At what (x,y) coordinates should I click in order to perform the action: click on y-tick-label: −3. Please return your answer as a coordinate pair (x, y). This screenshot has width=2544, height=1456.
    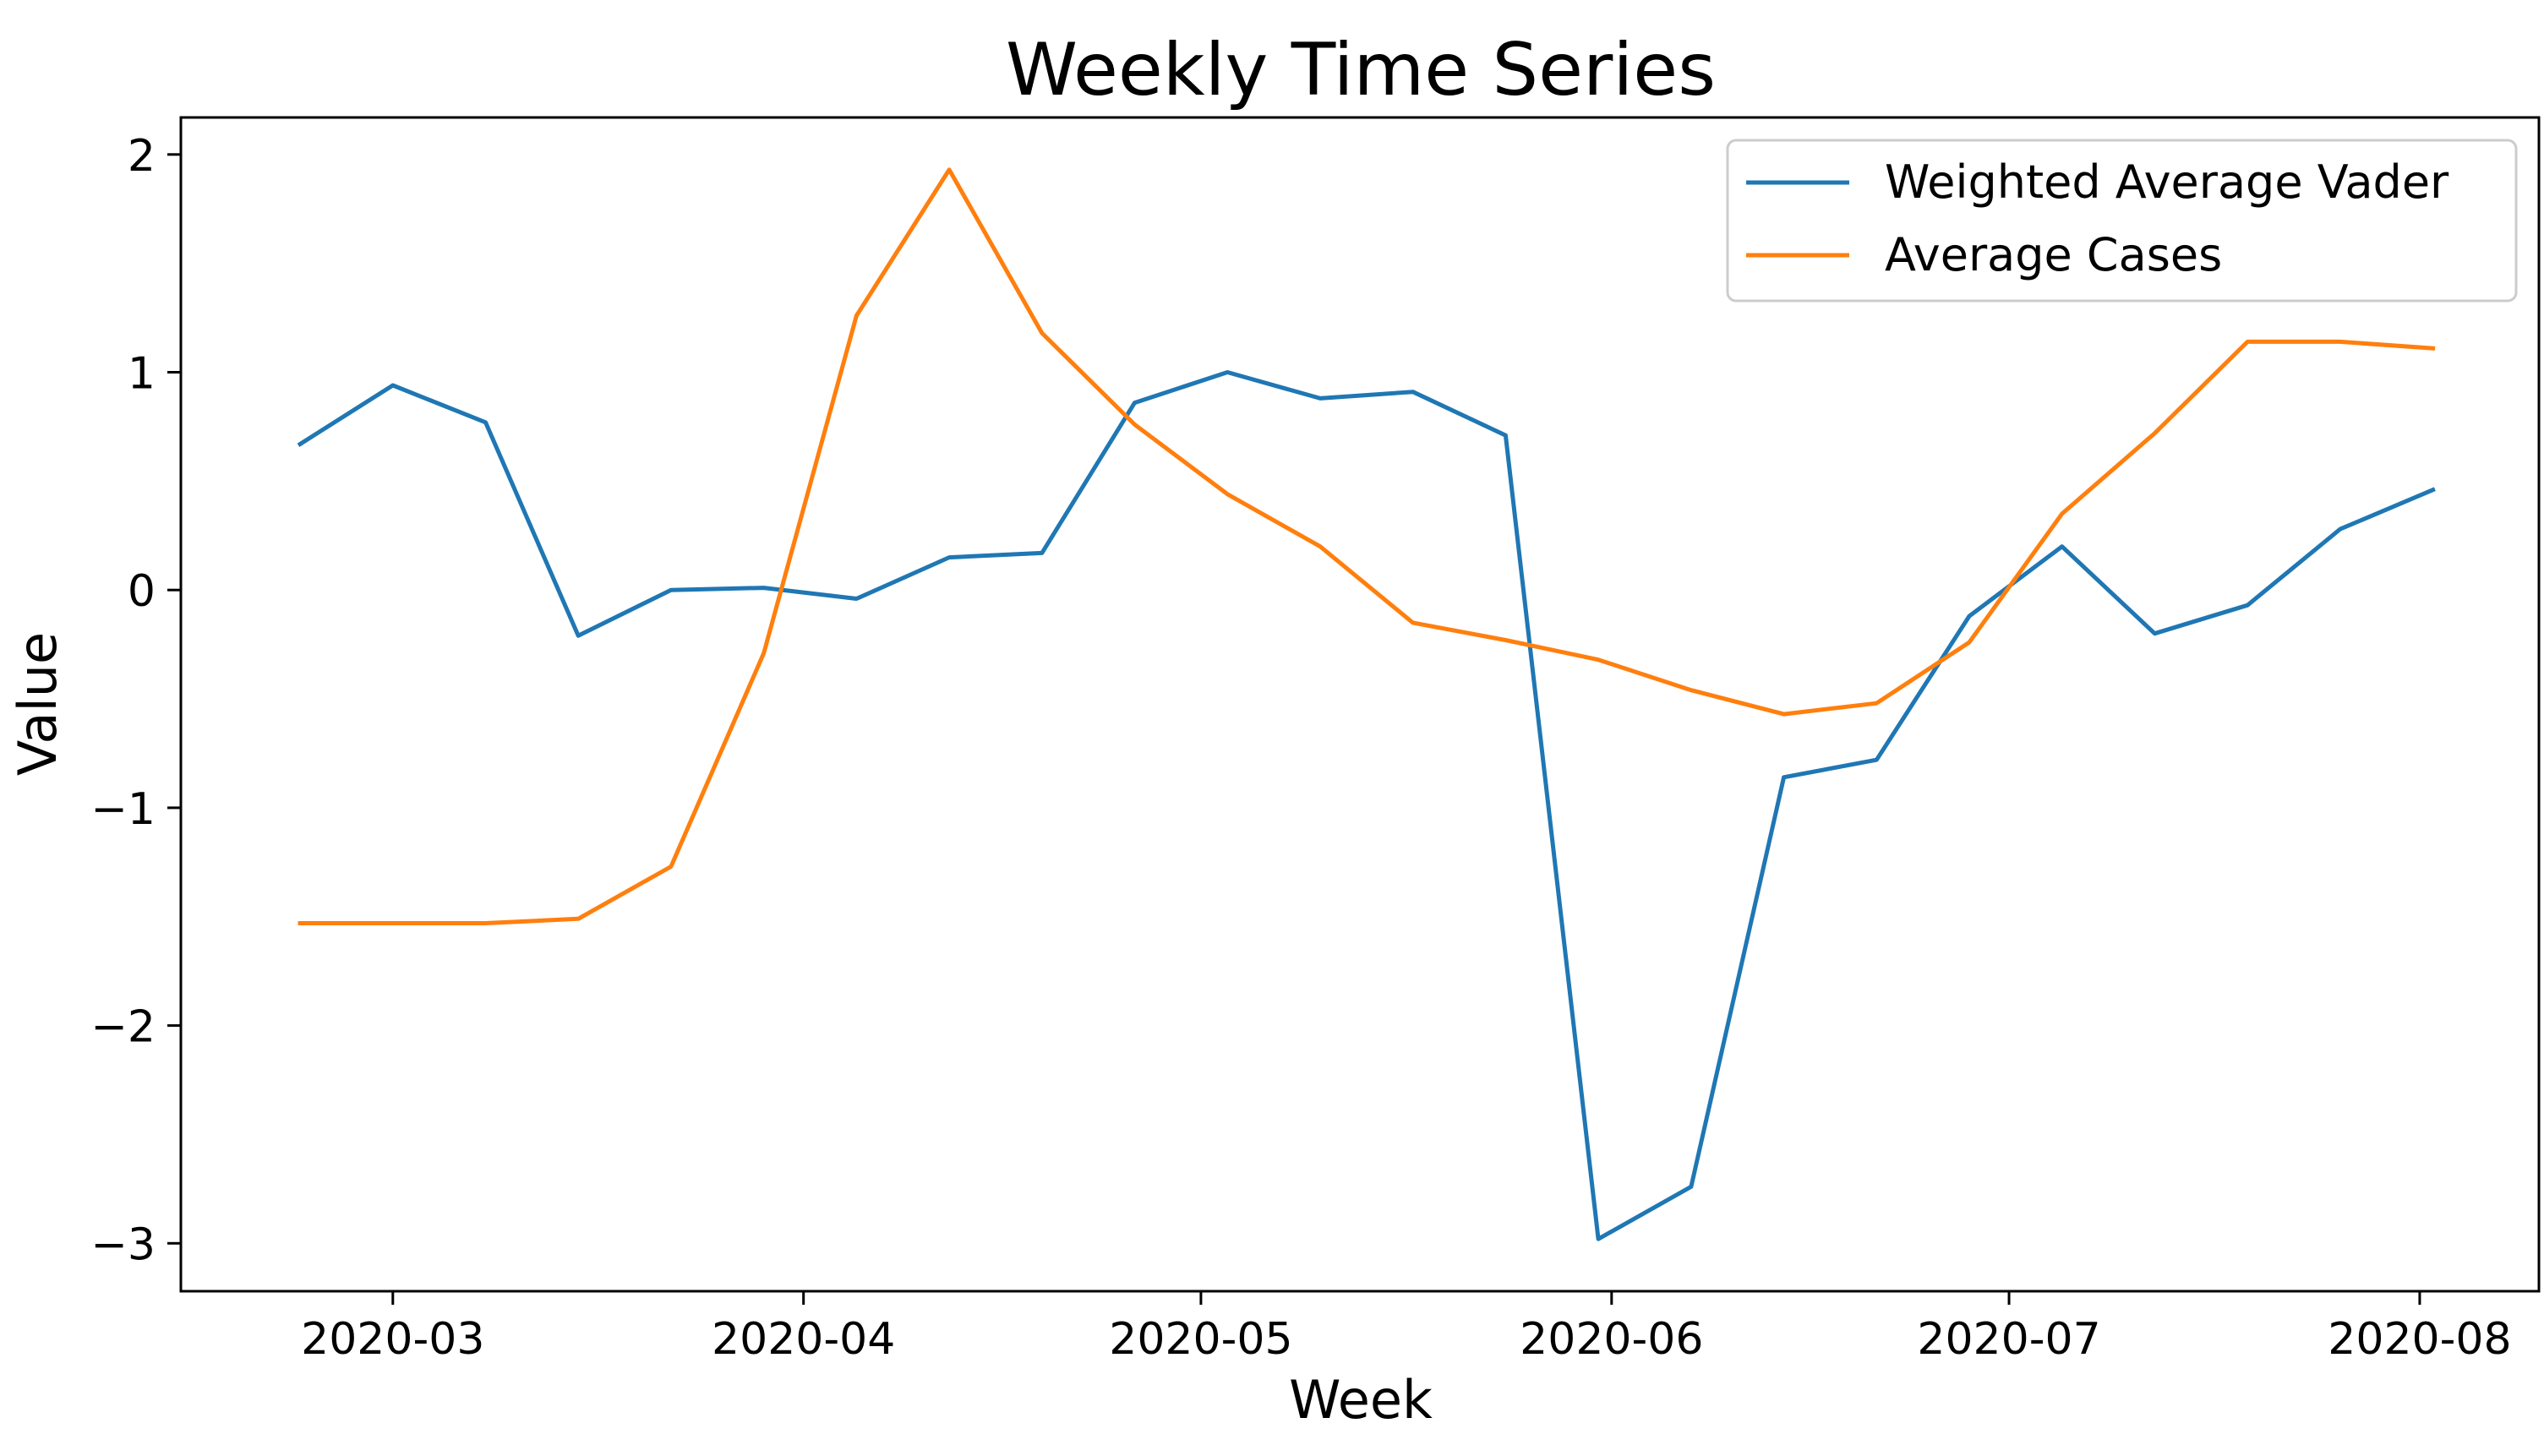
    Looking at the image, I should click on (123, 1244).